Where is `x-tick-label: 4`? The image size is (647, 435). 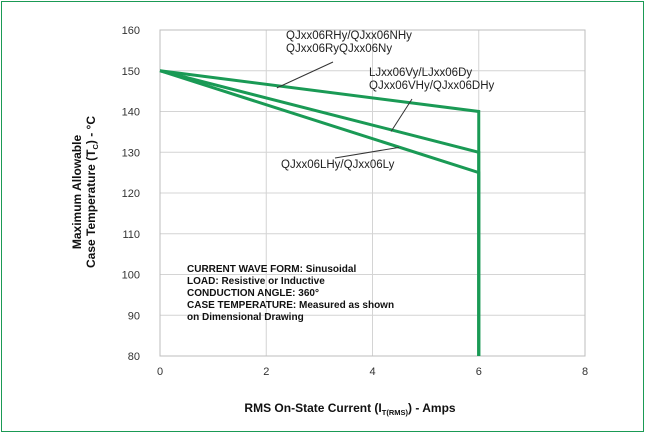 x-tick-label: 4 is located at coordinates (372, 372).